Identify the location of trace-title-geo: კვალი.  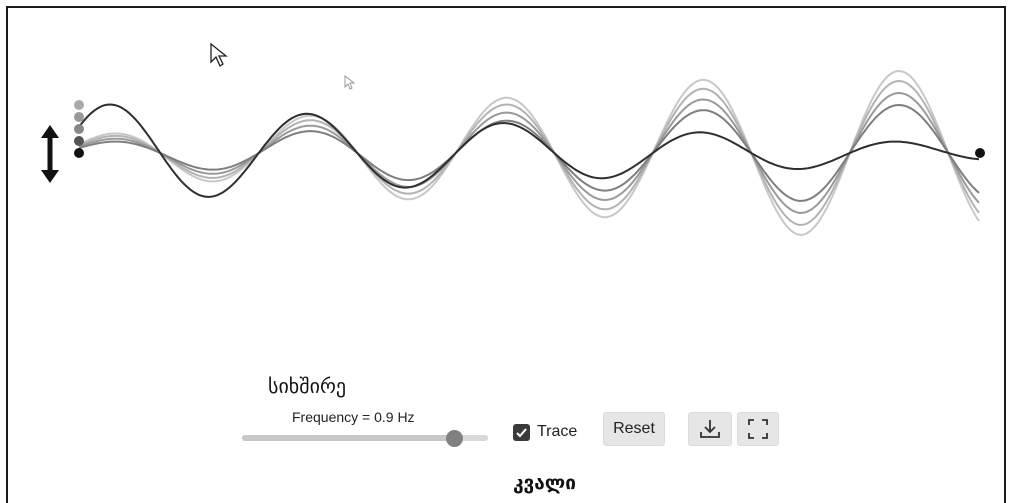
(544, 483).